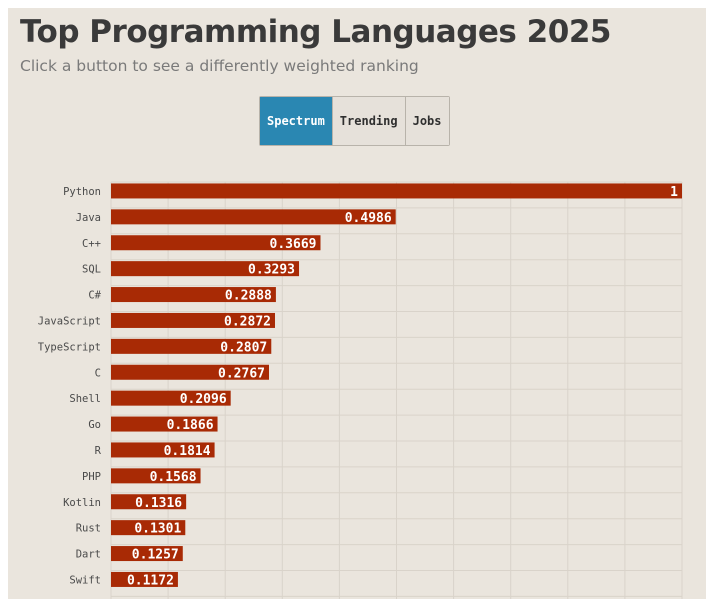 This screenshot has height=599, width=717. Describe the element at coordinates (94, 296) in the screenshot. I see `category-label: C#` at that location.